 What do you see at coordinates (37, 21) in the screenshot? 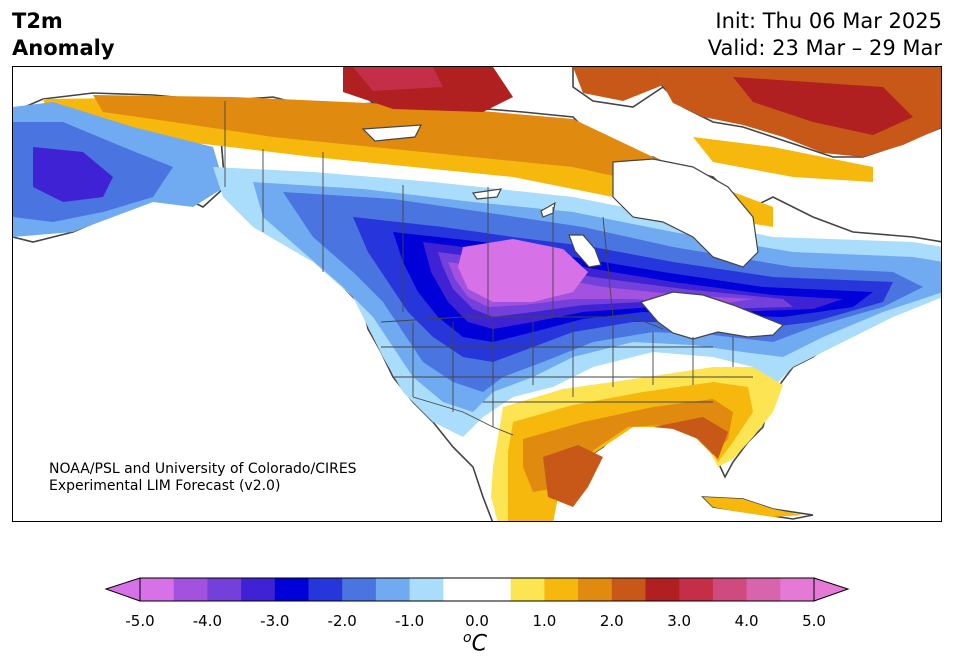
I see `map-title-line1: T2m` at bounding box center [37, 21].